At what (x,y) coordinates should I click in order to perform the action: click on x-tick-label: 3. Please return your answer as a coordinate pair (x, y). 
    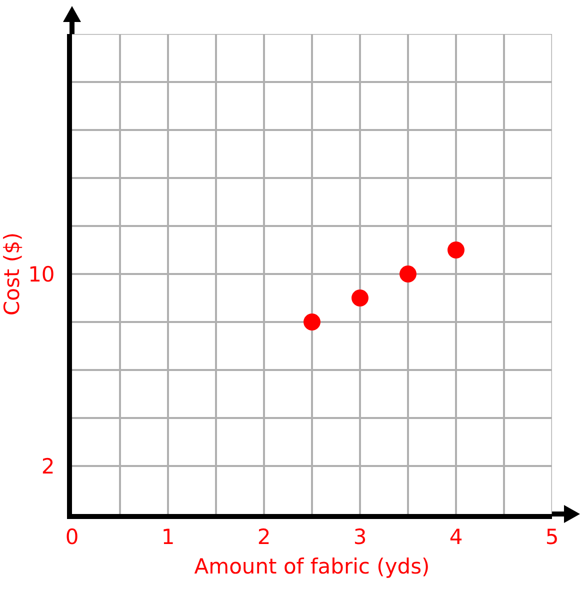
    Looking at the image, I should click on (360, 537).